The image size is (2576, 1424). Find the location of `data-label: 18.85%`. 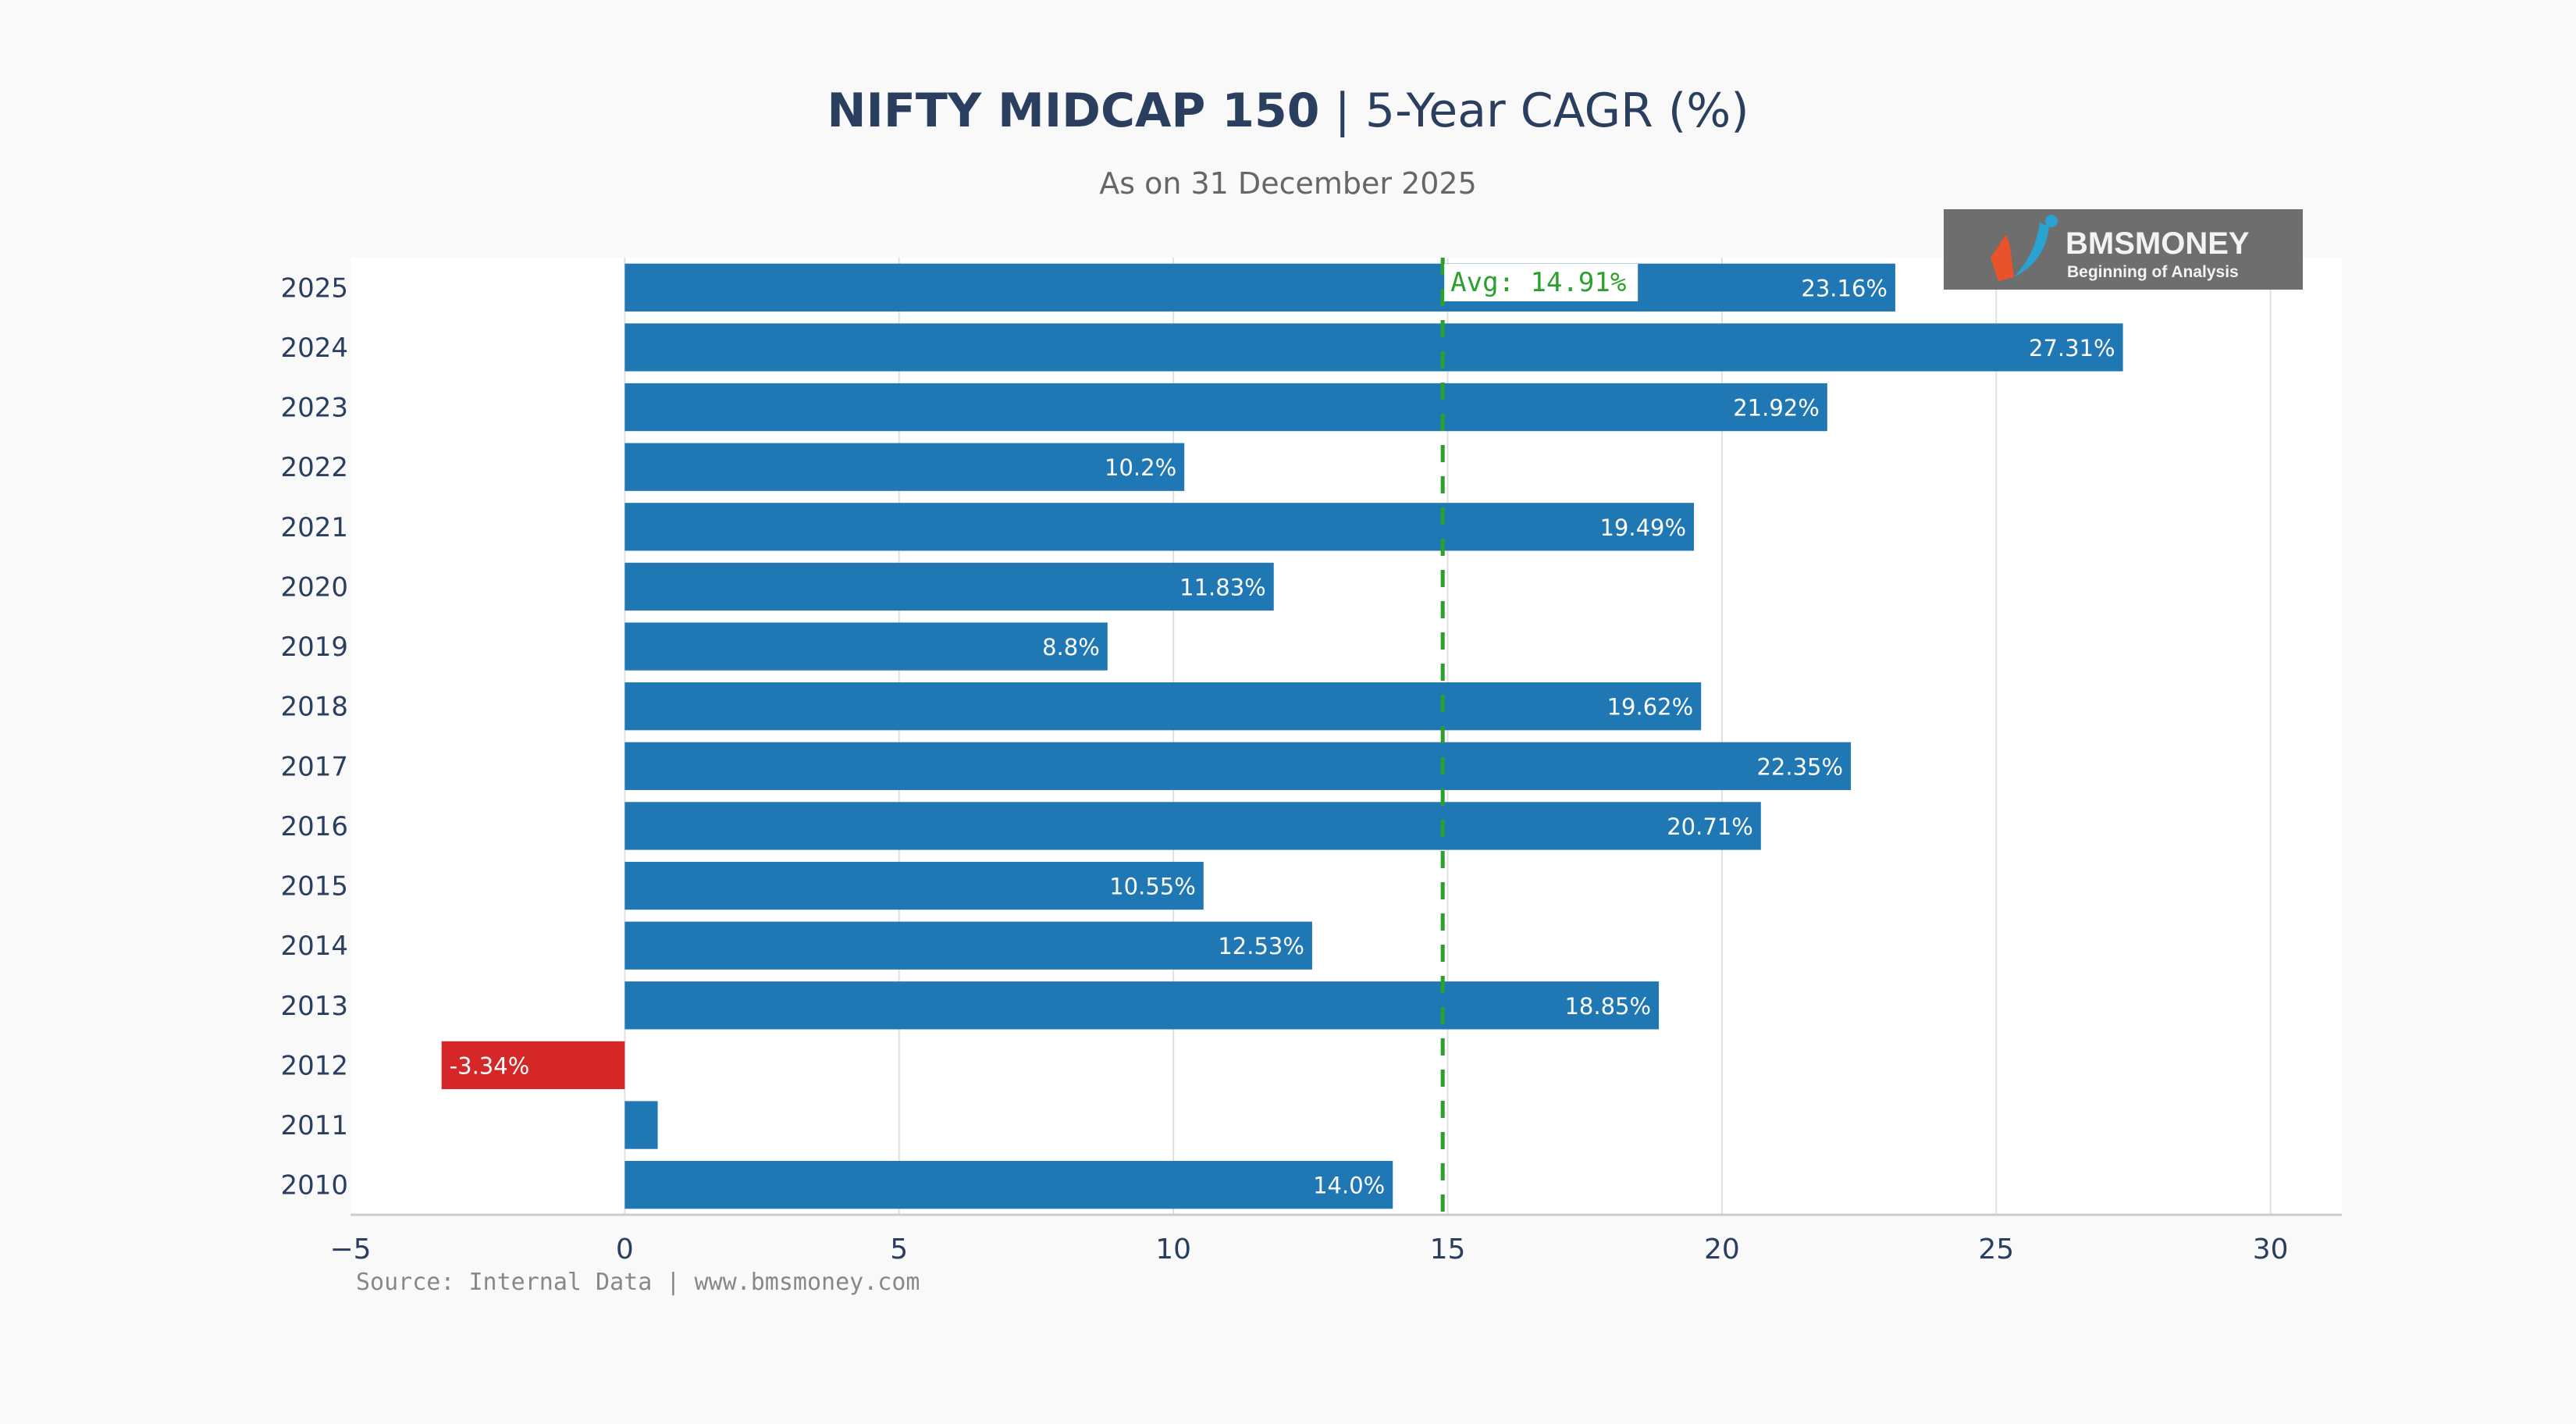

data-label: 18.85% is located at coordinates (1607, 1006).